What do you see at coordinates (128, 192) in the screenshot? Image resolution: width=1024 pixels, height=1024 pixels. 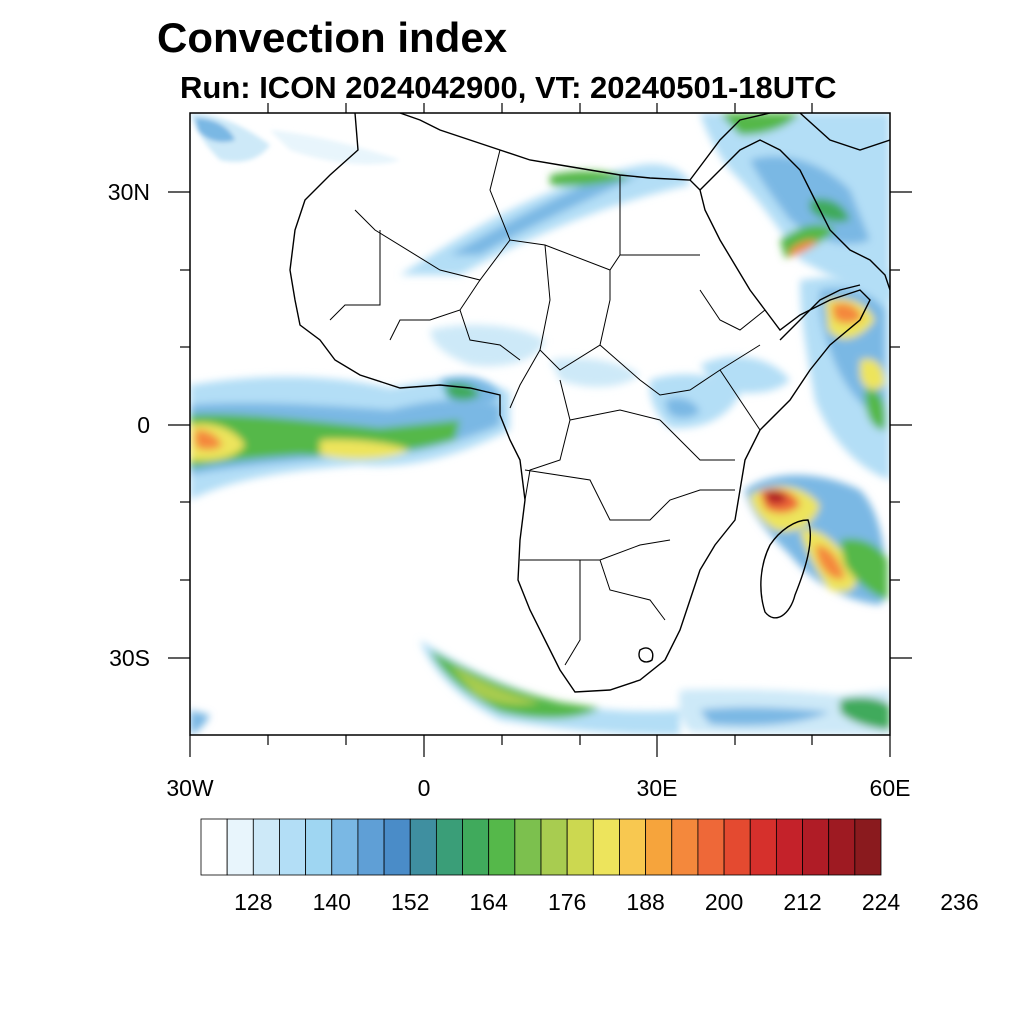 I see `lat-label-30n: 30N` at bounding box center [128, 192].